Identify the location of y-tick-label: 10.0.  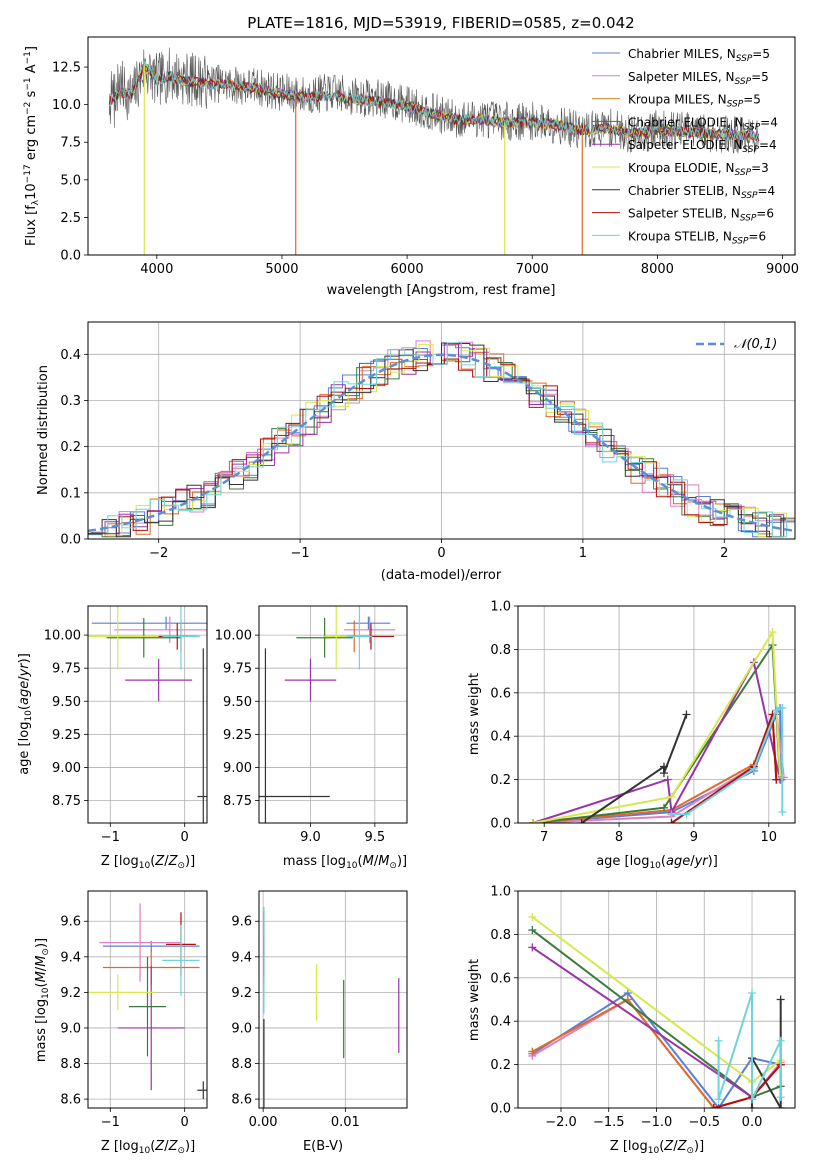
(66, 105).